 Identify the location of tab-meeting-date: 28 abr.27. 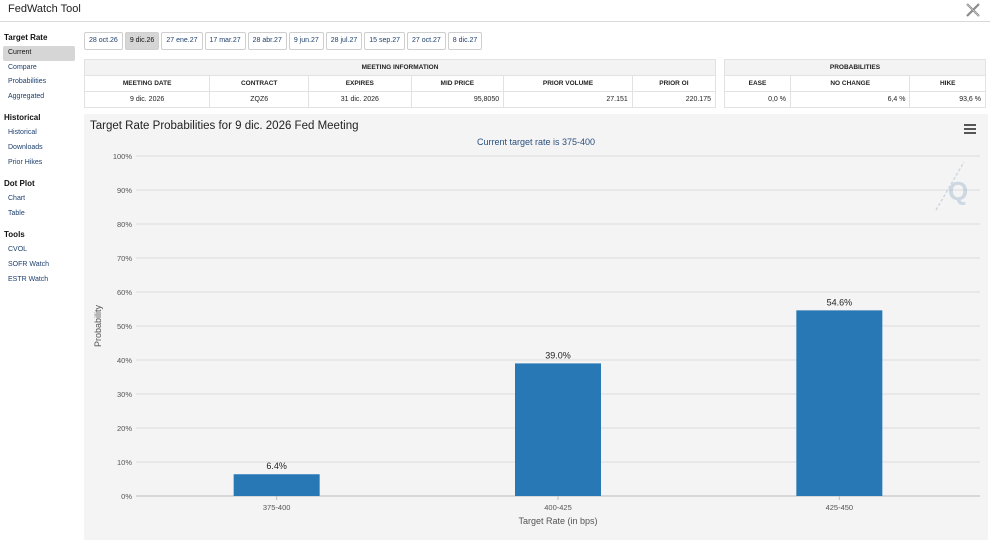
(267, 41).